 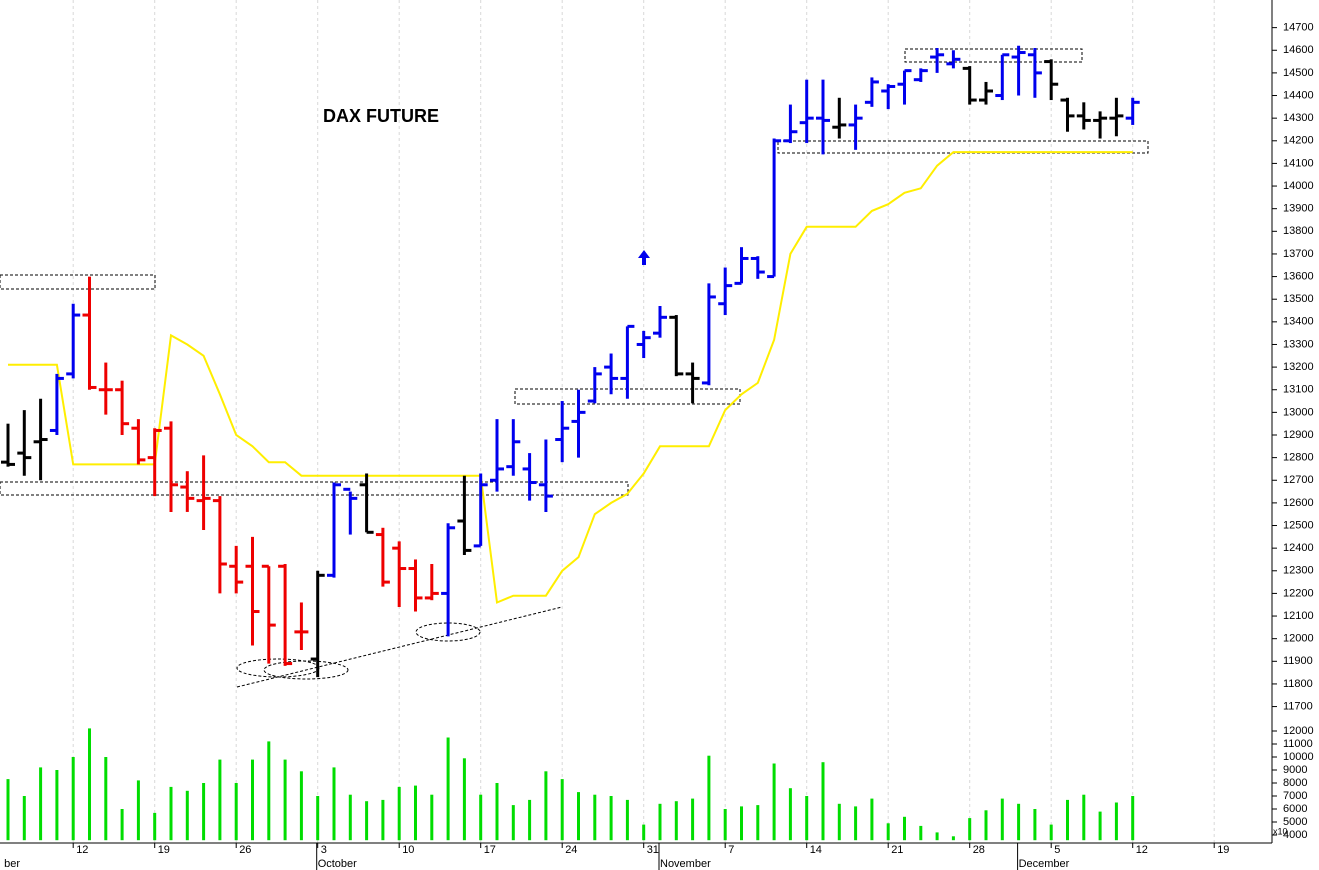 I want to click on y-tick-label: 11700, so click(x=1298, y=706).